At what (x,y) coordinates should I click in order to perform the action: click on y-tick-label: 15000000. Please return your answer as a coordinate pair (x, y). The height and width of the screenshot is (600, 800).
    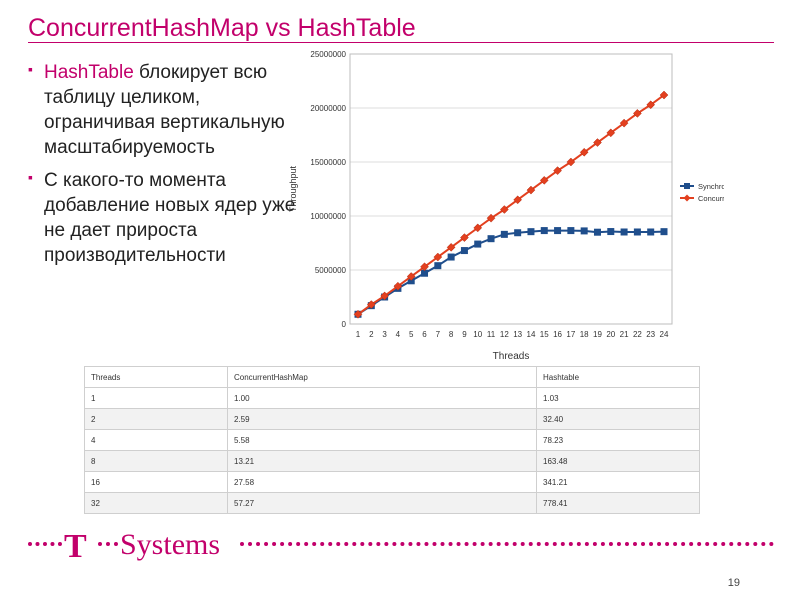
    Looking at the image, I should click on (328, 162).